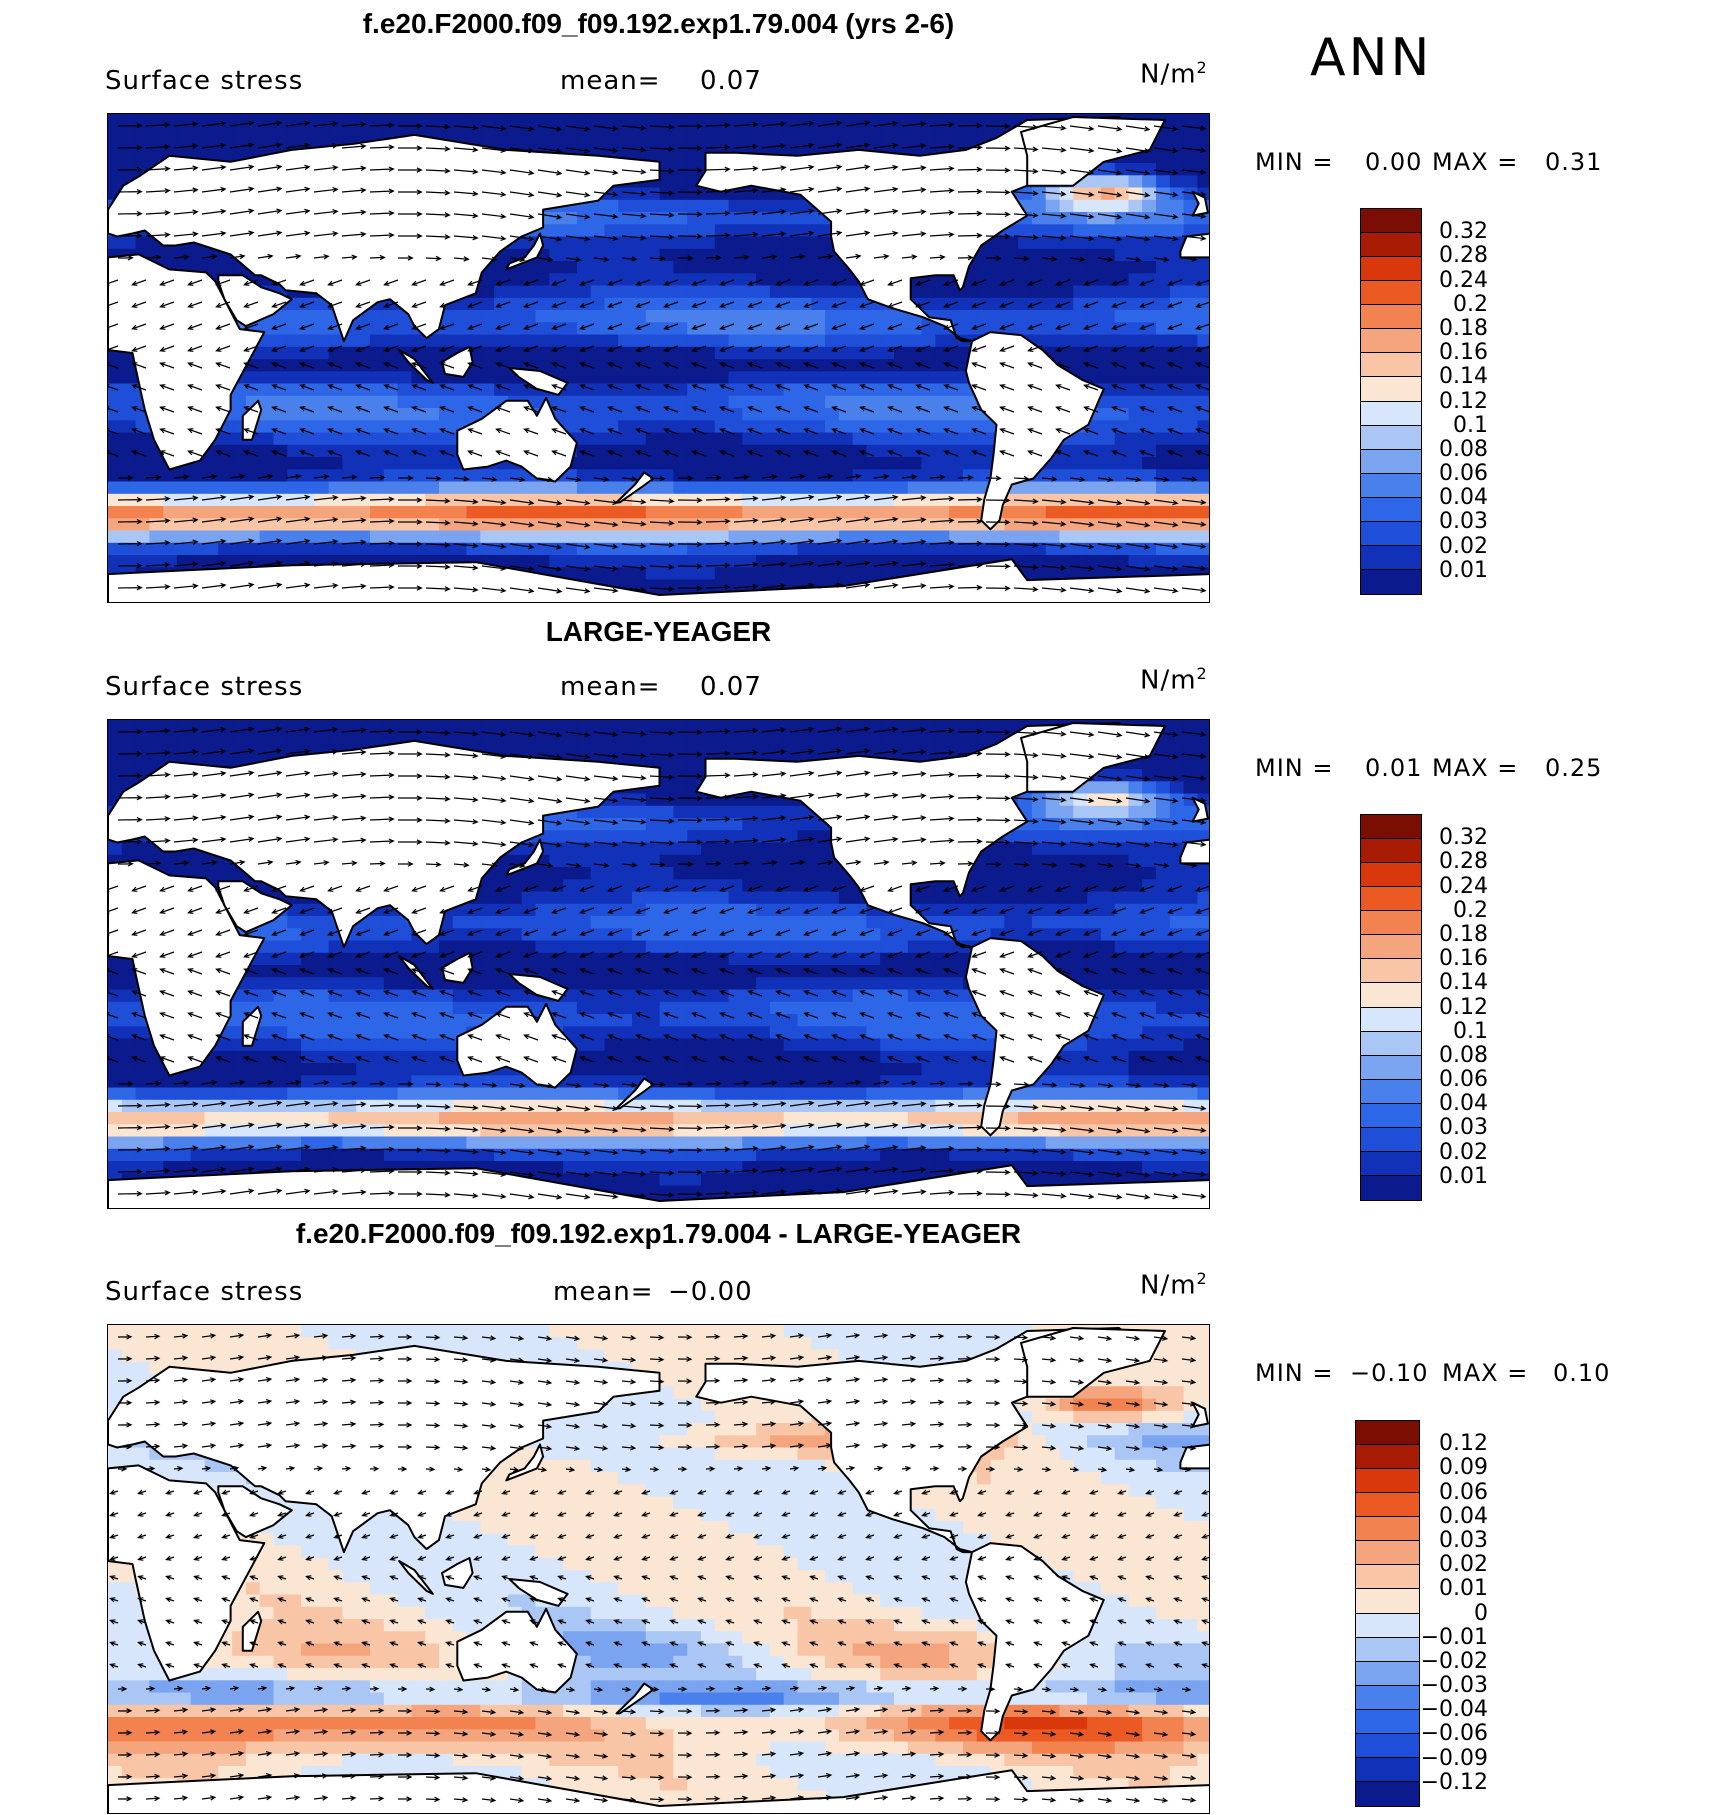 Image resolution: width=1710 pixels, height=1815 pixels. I want to click on colorbar-label: 0.03, so click(1463, 522).